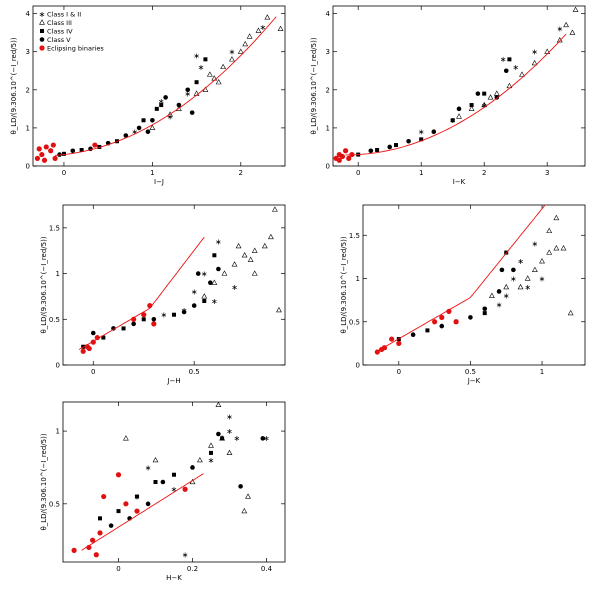 This screenshot has width=600, height=589. Describe the element at coordinates (170, 481) in the screenshot. I see `data-layer: ∗∗∗∗∗∗∗∗∗` at that location.